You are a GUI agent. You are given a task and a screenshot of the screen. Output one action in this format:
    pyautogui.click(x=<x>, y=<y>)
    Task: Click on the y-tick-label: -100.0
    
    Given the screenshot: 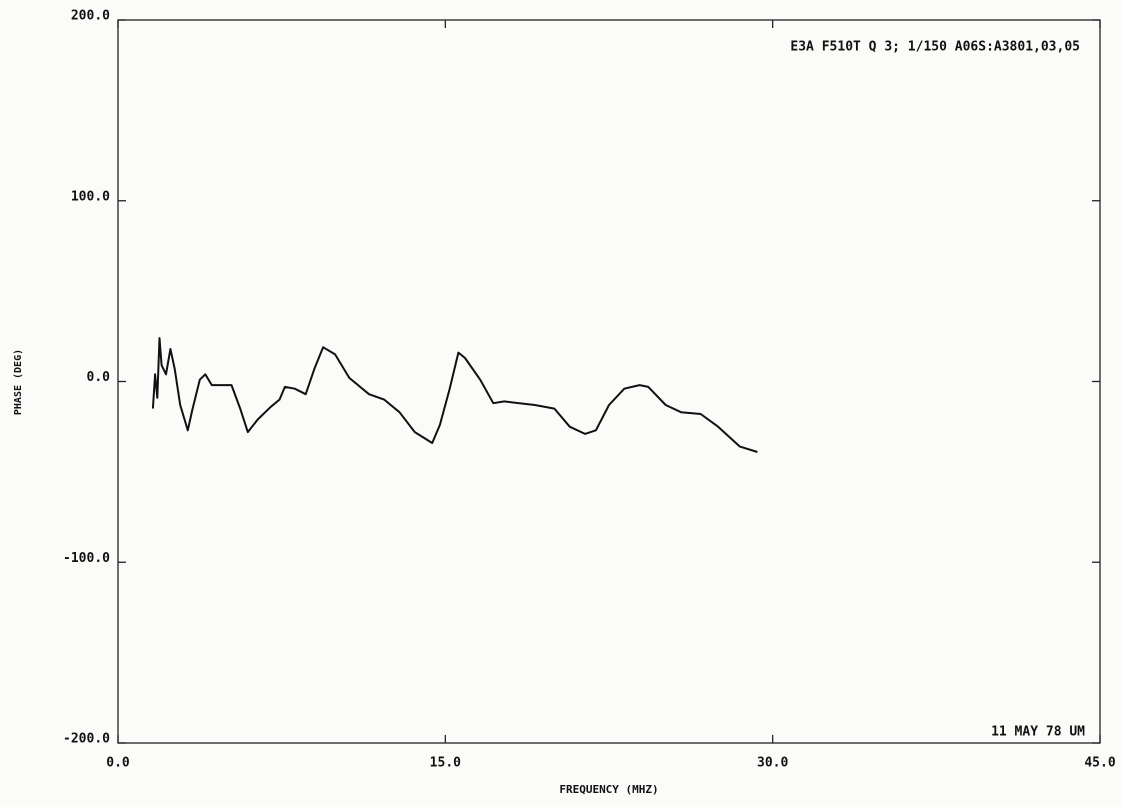 What is the action you would take?
    pyautogui.click(x=86, y=558)
    